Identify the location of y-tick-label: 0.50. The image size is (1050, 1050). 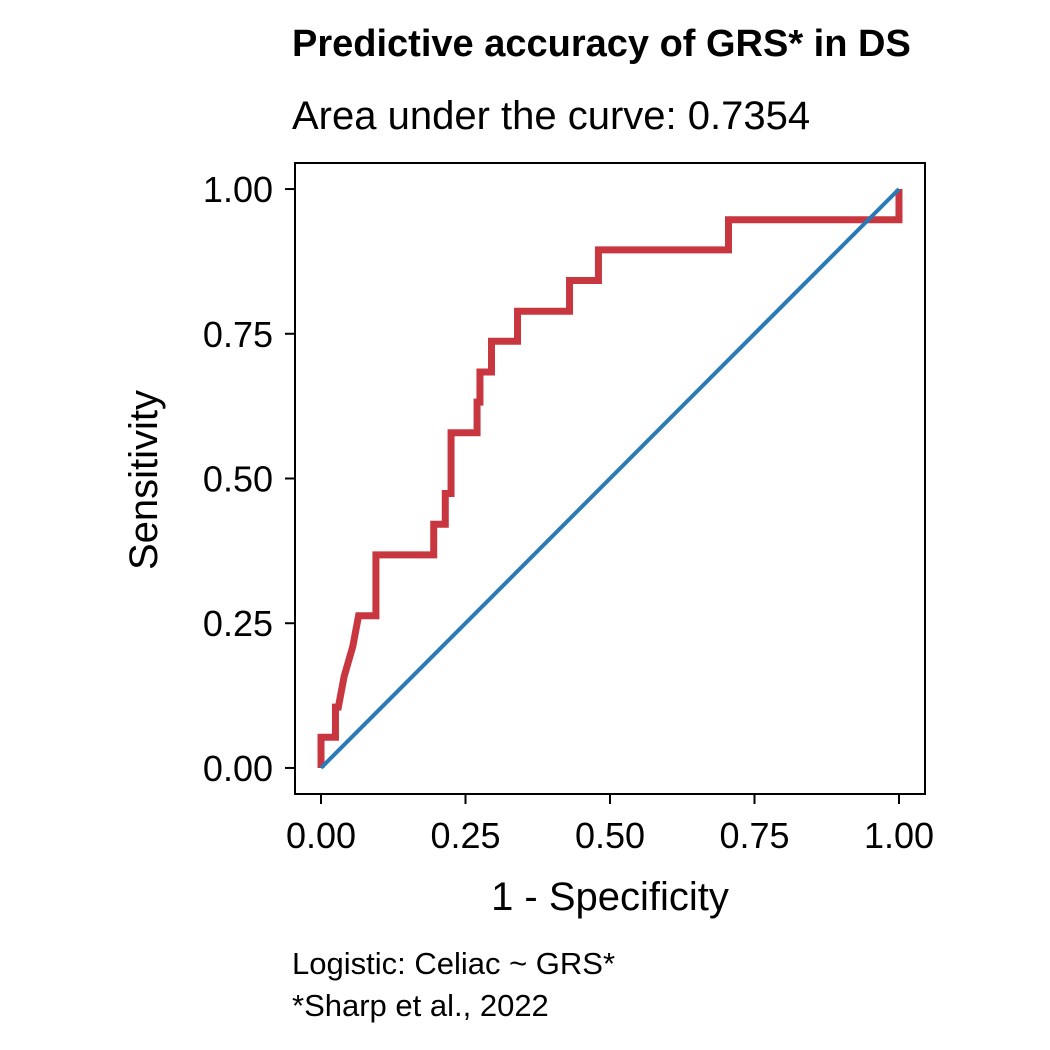
(238, 479).